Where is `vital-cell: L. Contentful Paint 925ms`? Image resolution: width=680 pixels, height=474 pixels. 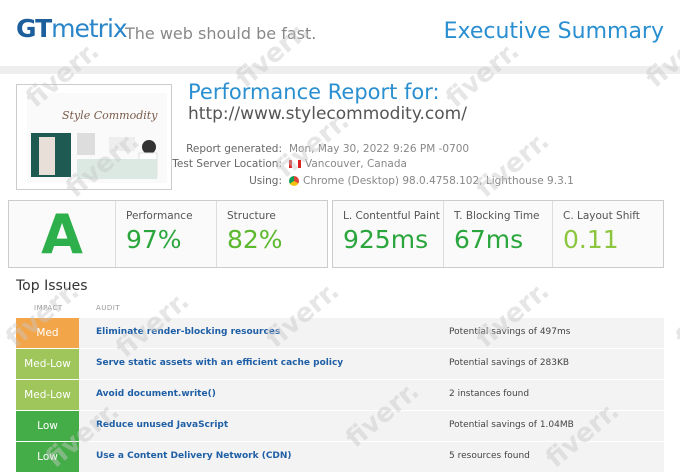 vital-cell: L. Contentful Paint 925ms is located at coordinates (388, 234).